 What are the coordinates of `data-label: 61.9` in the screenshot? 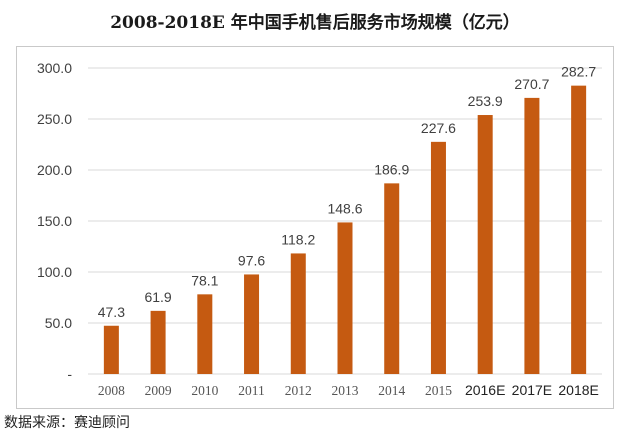 It's located at (157, 297).